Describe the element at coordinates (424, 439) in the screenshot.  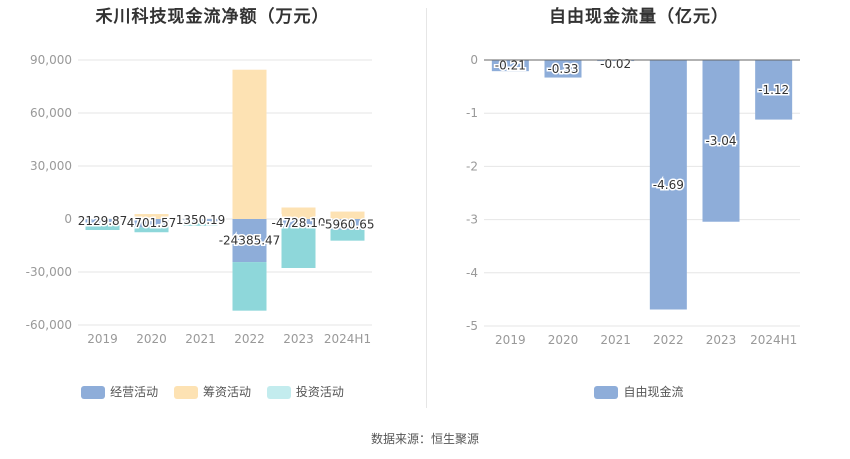
I see `data-source-note: 数据来源：恒生聚源` at that location.